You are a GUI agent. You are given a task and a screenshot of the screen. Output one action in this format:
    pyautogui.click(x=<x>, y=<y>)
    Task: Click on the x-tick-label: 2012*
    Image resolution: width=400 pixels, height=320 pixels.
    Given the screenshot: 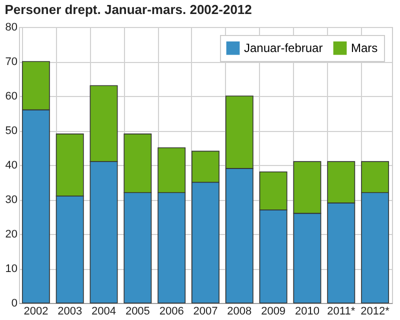 What is the action you would take?
    pyautogui.click(x=375, y=312)
    